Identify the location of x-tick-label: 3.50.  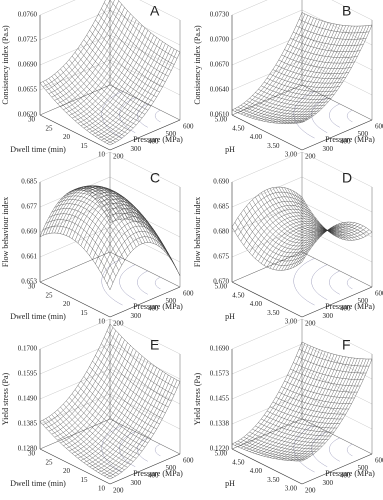
(273, 313).